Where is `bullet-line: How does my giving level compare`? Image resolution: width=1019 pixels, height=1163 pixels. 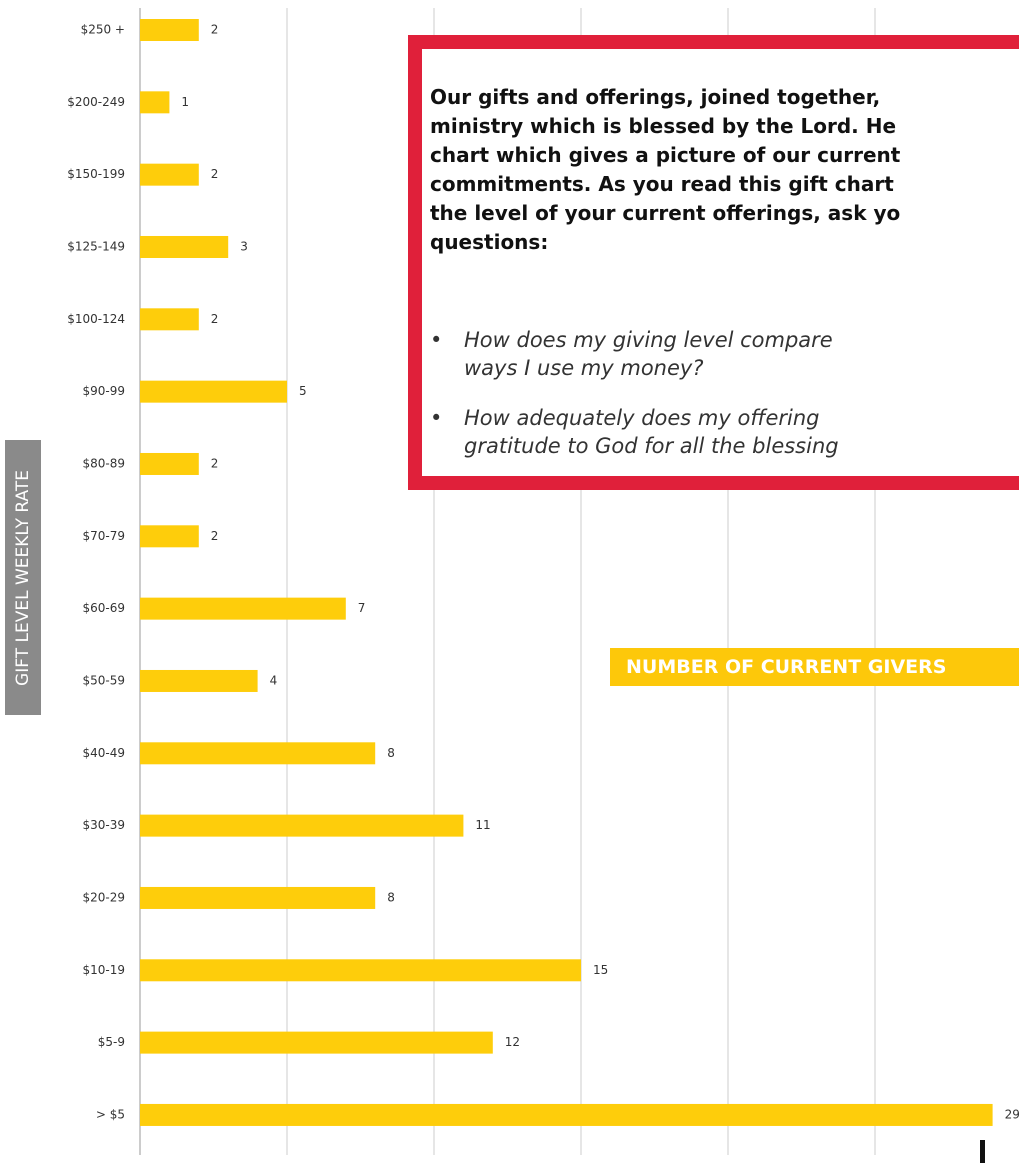 bullet-line: How does my giving level compare is located at coordinates (648, 340).